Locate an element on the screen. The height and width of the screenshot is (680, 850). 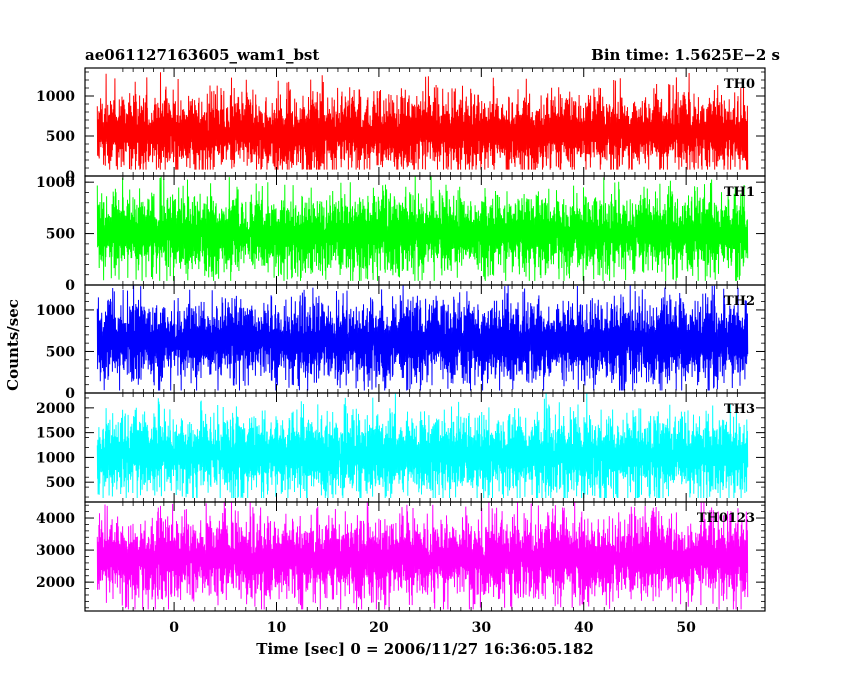
x-tick-label: 20 is located at coordinates (379, 628).